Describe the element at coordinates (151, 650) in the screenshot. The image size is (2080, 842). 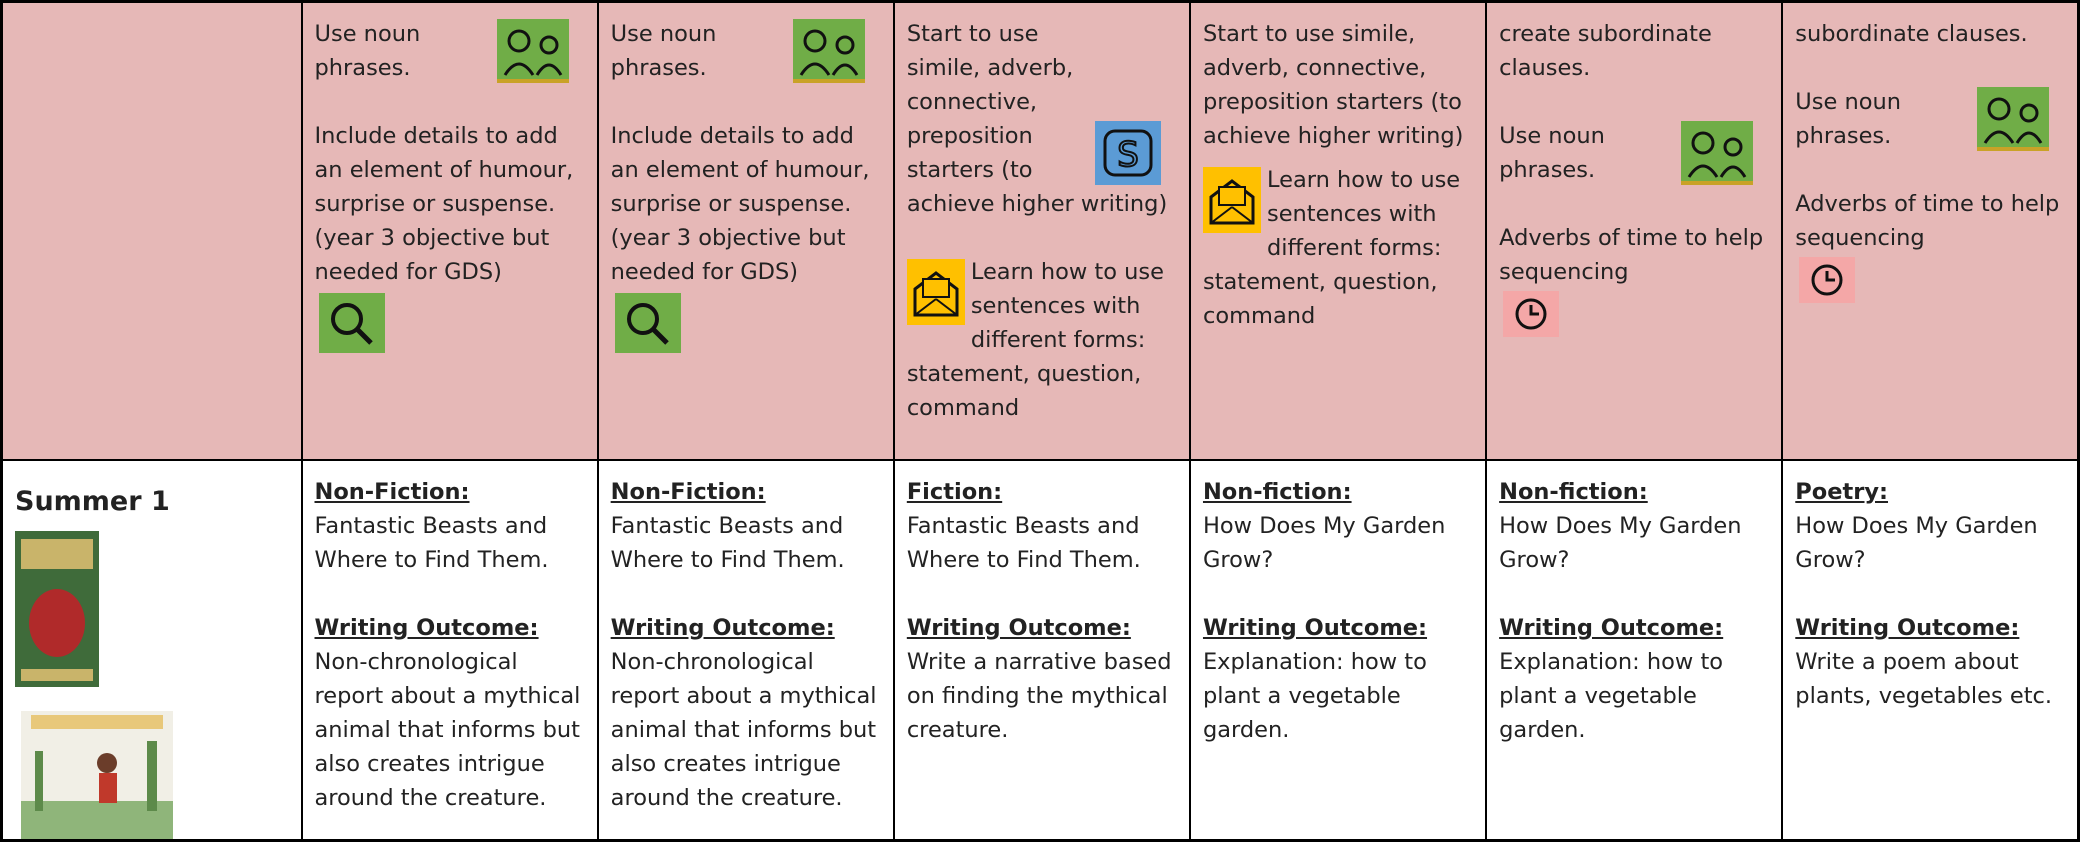
I see `cell: Summer 1` at that location.